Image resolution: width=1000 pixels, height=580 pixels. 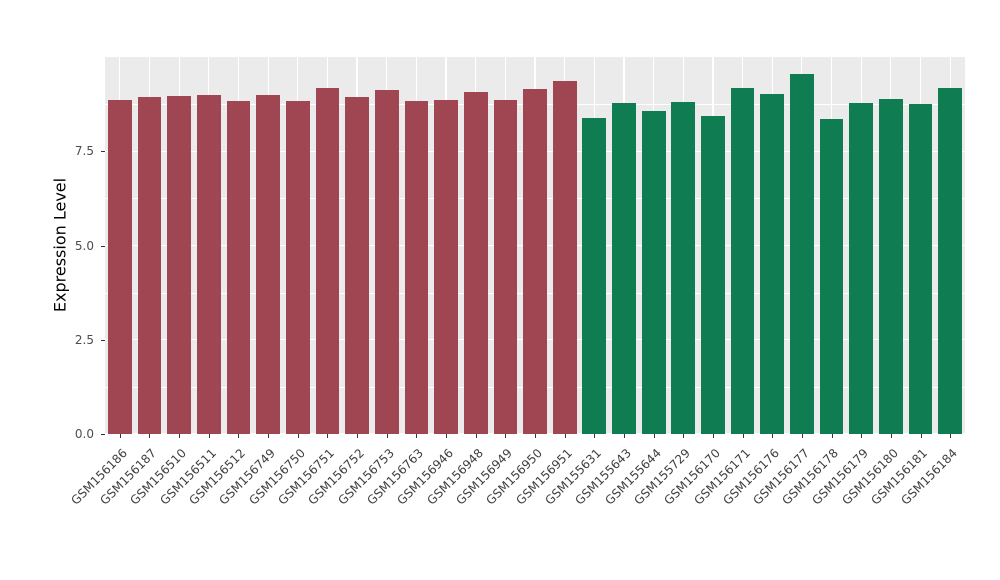 I want to click on y-tick-label: 7.5, so click(x=84, y=151).